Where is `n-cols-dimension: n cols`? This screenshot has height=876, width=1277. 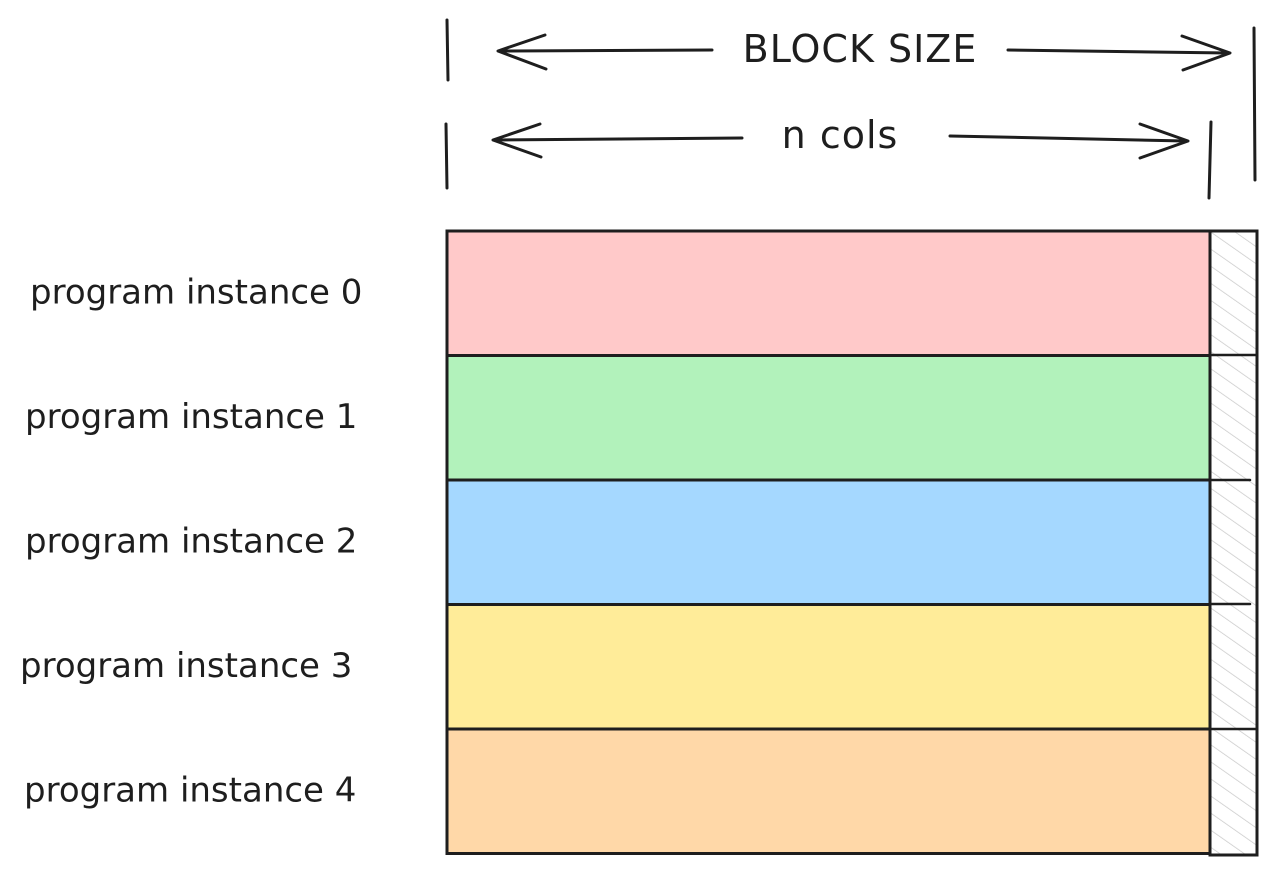
n-cols-dimension: n cols is located at coordinates (828, 156).